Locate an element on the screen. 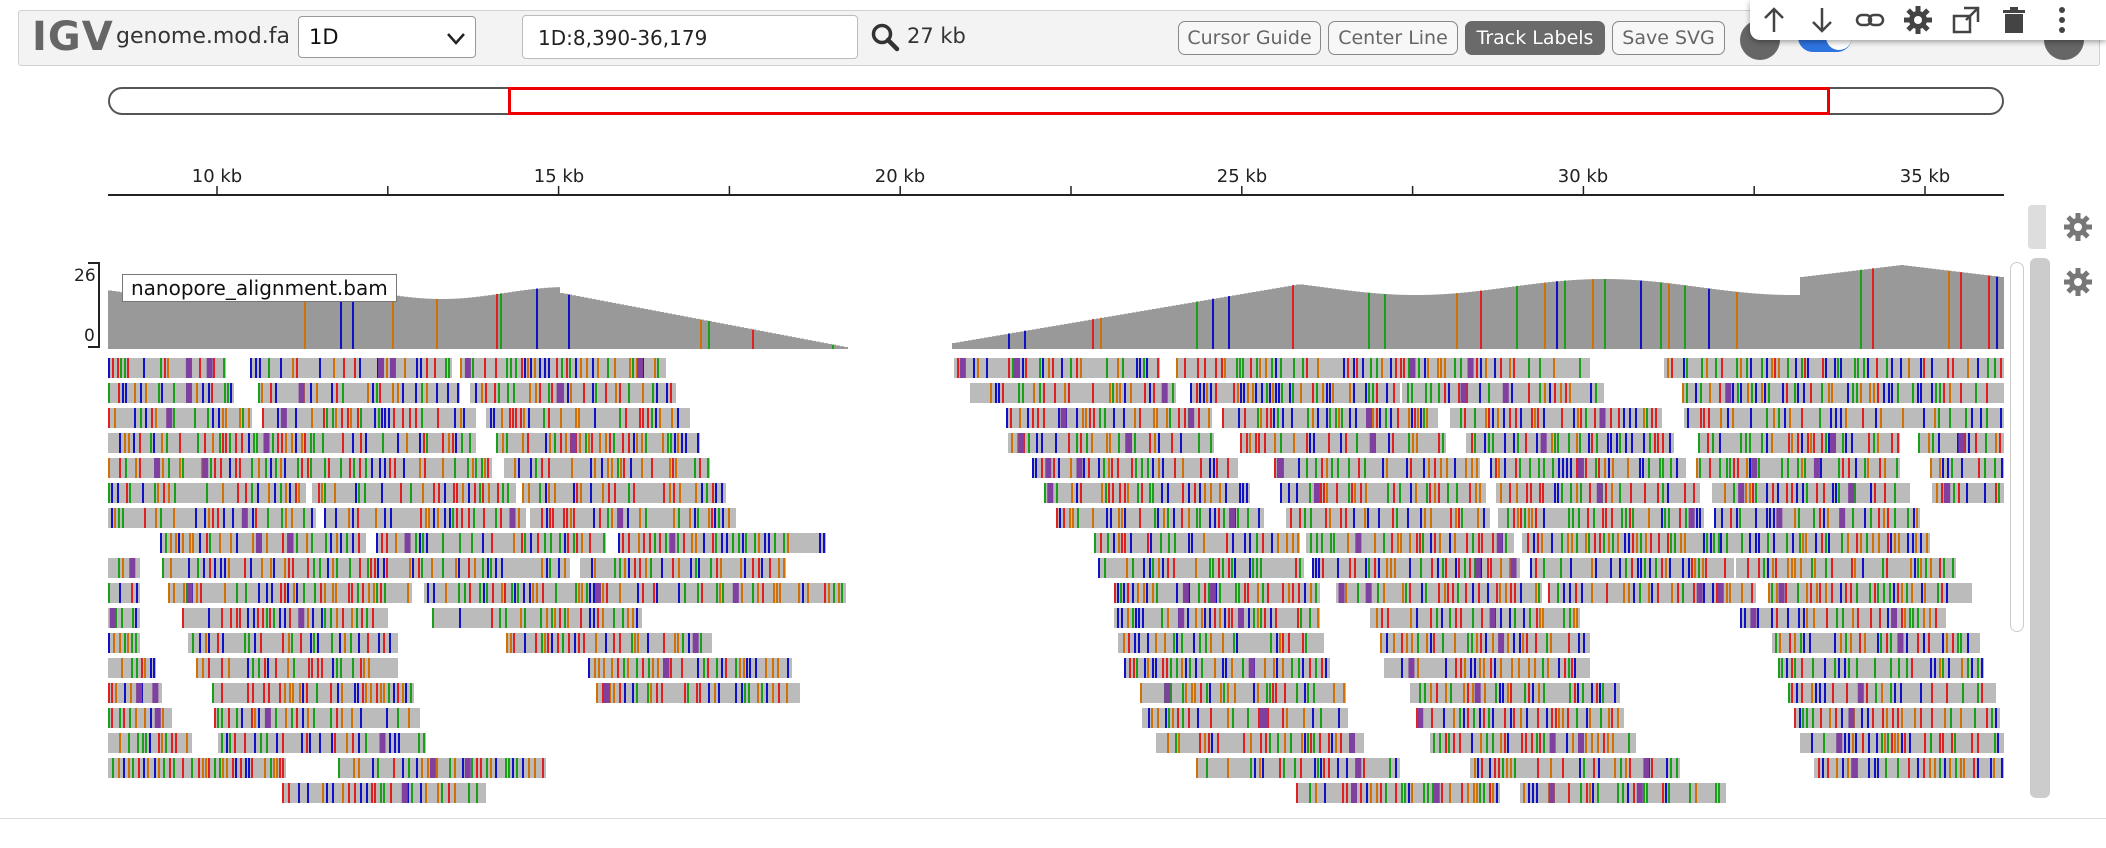 The width and height of the screenshot is (2106, 848). arrow-up-icon is located at coordinates (1774, 20).